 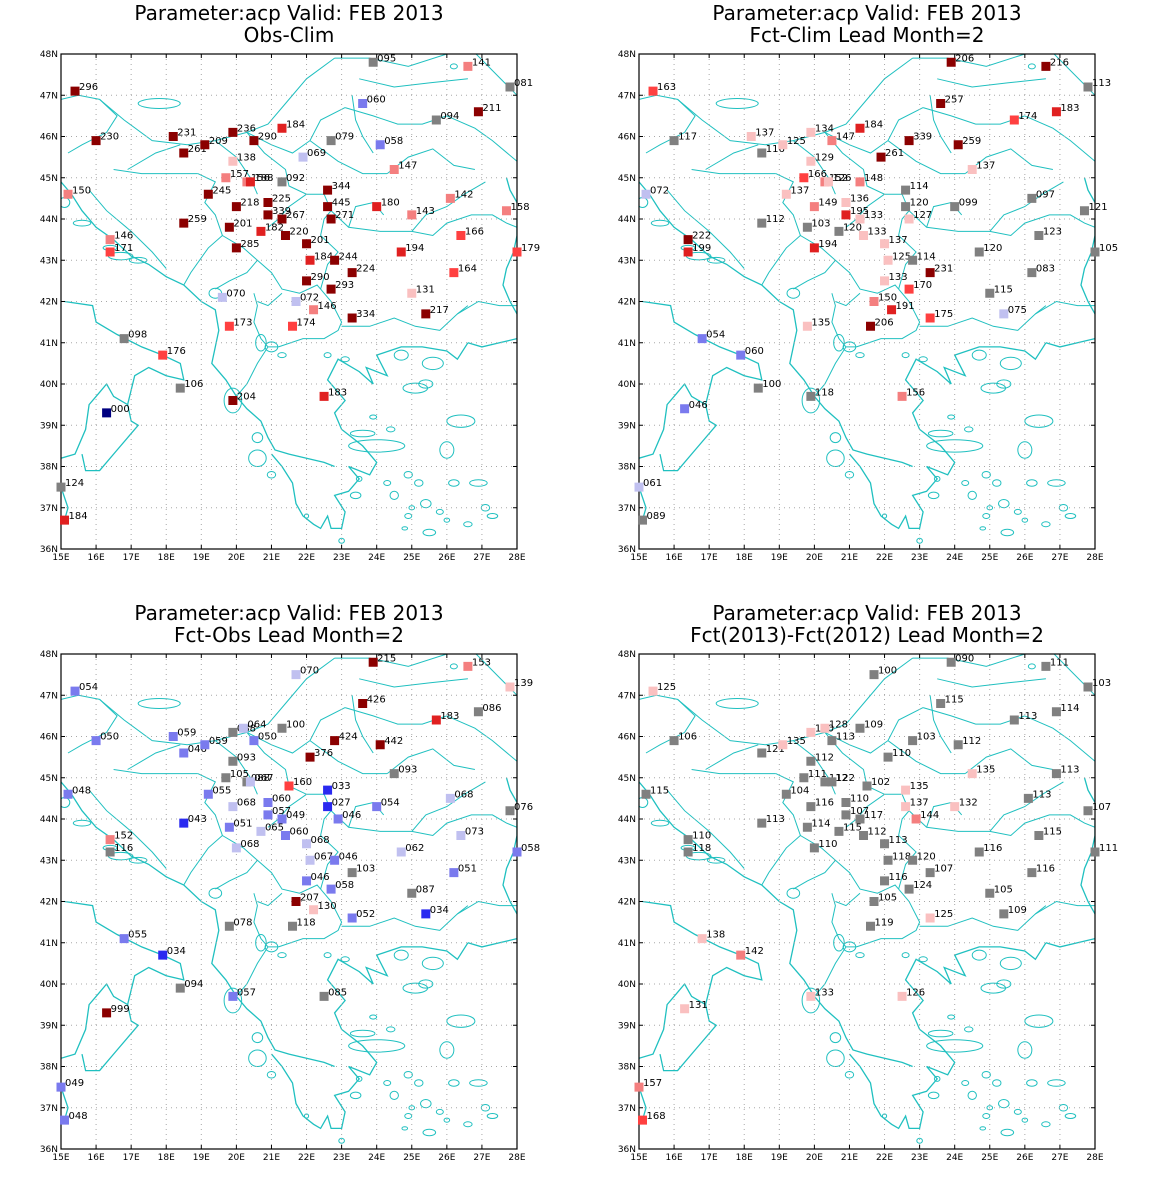 What do you see at coordinates (323, 856) in the screenshot?
I see `station-label: 067` at bounding box center [323, 856].